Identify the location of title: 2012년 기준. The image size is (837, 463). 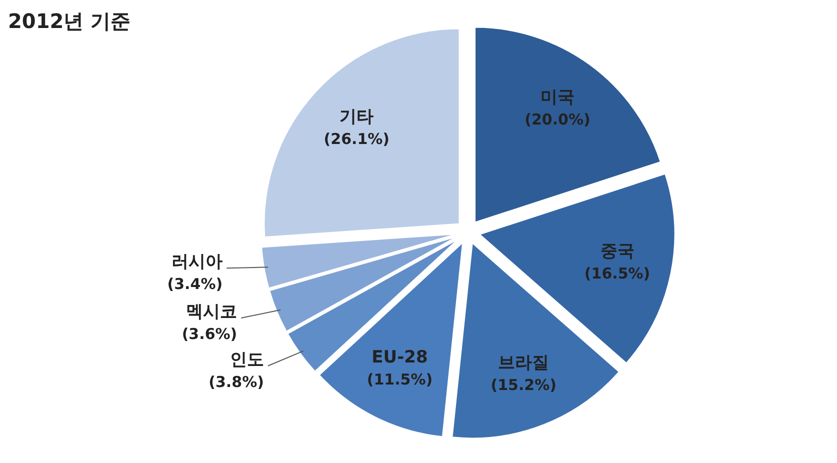
(69, 21).